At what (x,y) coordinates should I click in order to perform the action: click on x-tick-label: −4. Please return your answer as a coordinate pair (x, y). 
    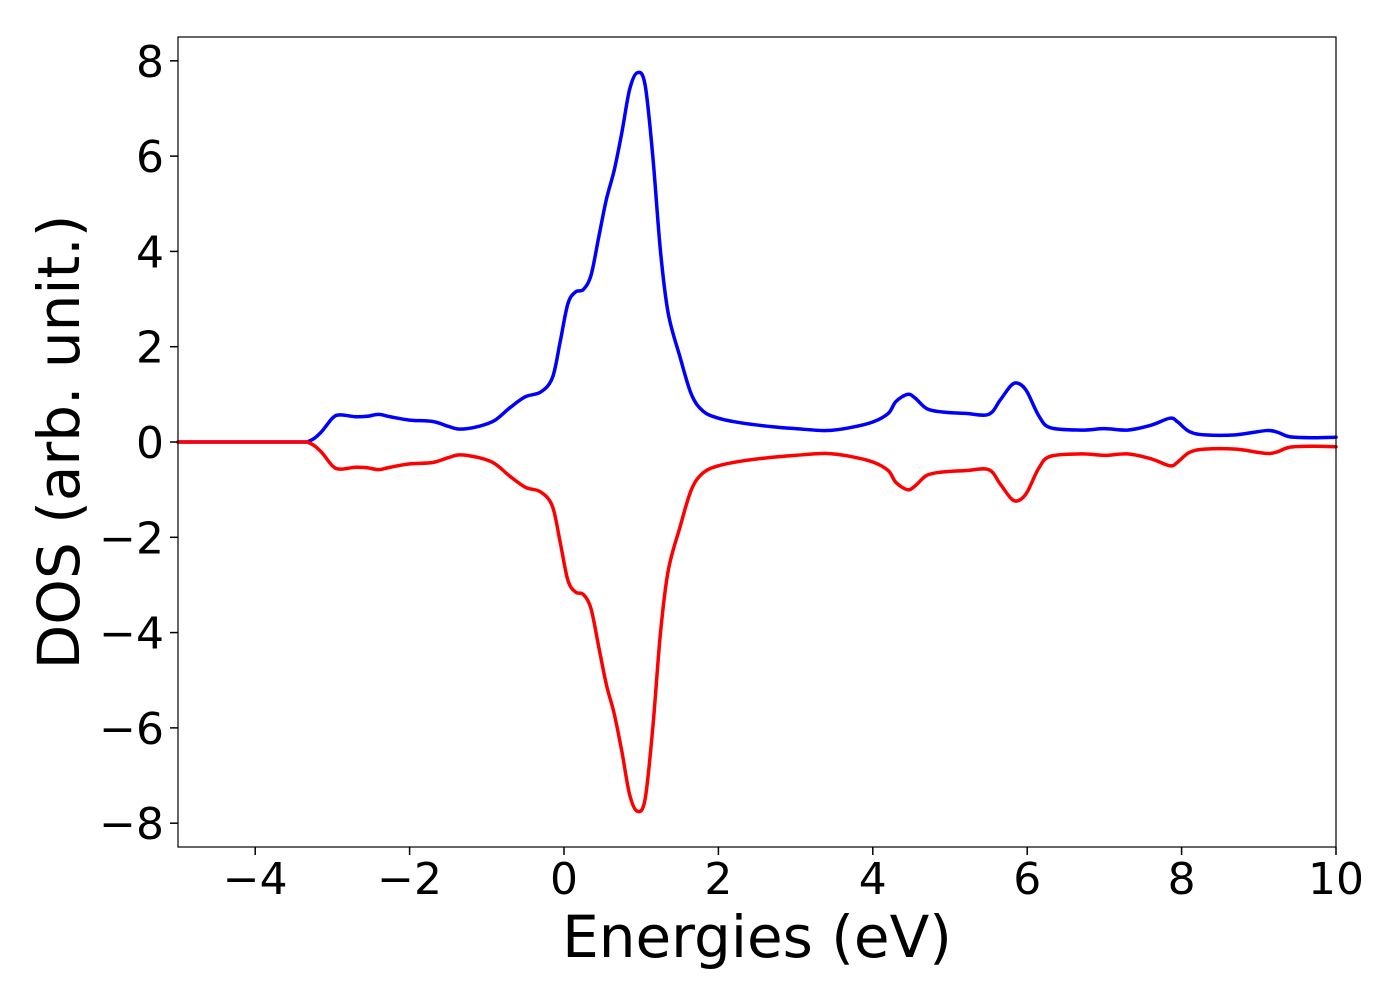
    Looking at the image, I should click on (255, 879).